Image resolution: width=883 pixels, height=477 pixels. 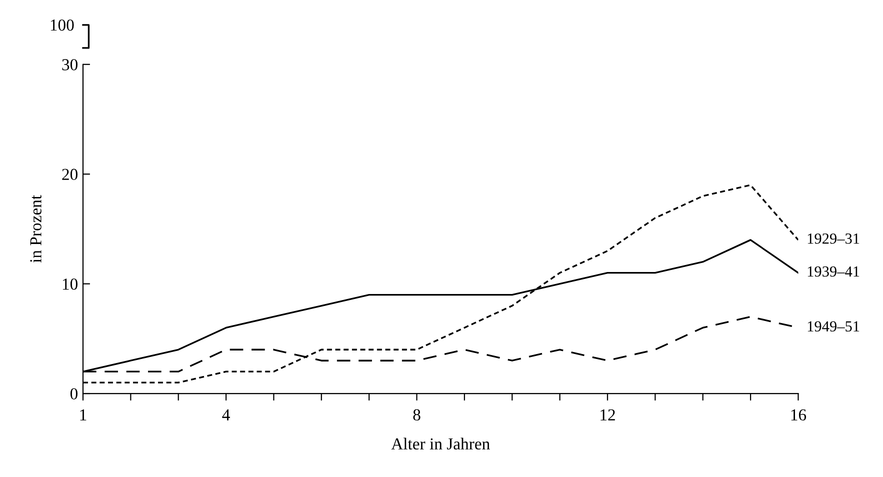 I want to click on y-tick-label: 30, so click(x=70, y=64).